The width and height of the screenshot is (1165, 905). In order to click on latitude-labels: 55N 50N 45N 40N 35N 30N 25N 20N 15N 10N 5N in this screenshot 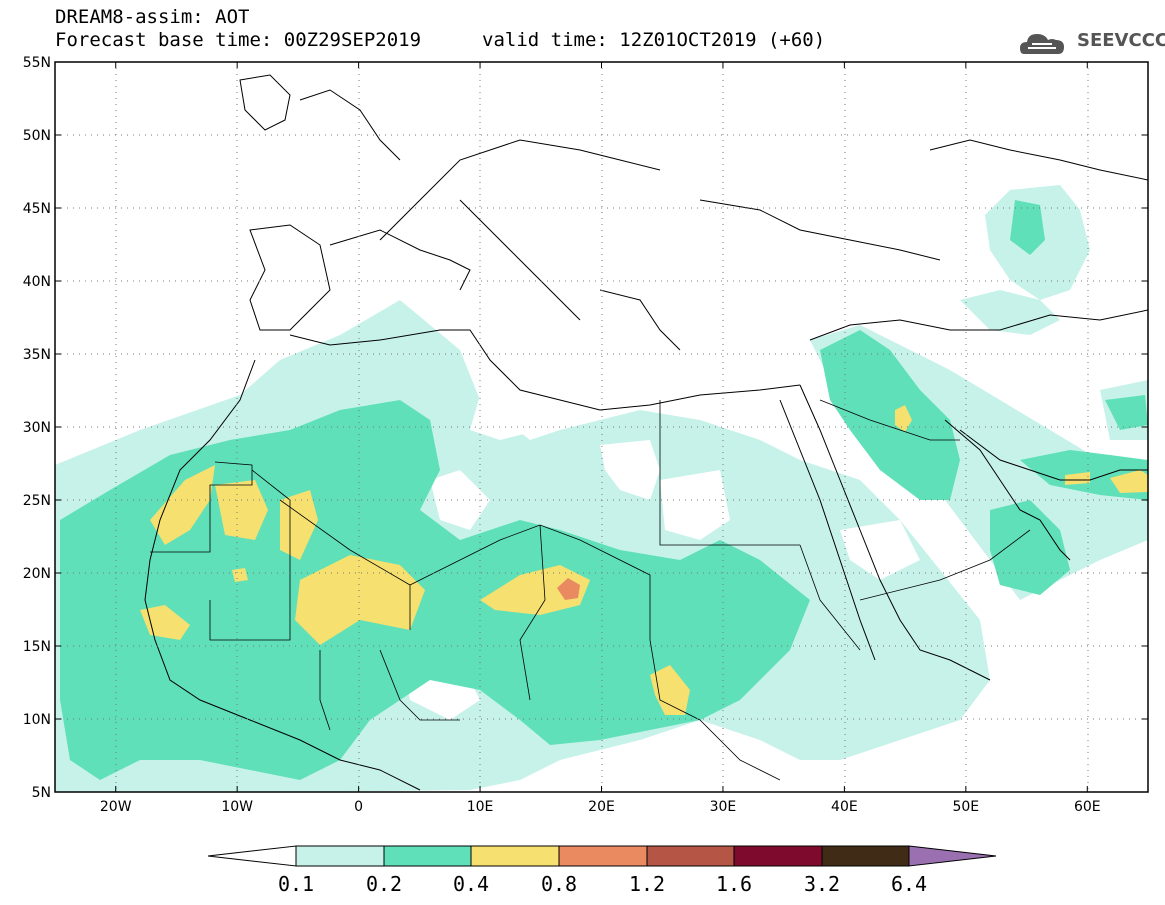, I will do `click(37, 428)`.